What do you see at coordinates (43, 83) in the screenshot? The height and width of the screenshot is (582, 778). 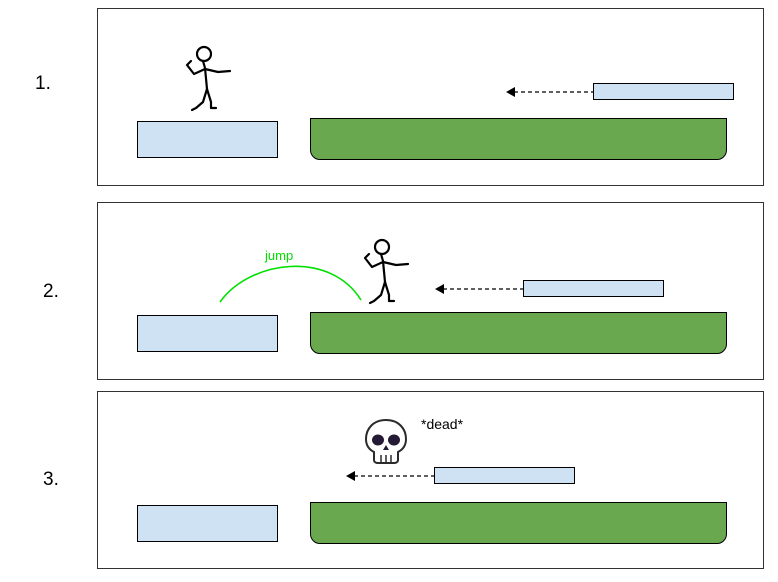 I see `step-number-1: 1.` at bounding box center [43, 83].